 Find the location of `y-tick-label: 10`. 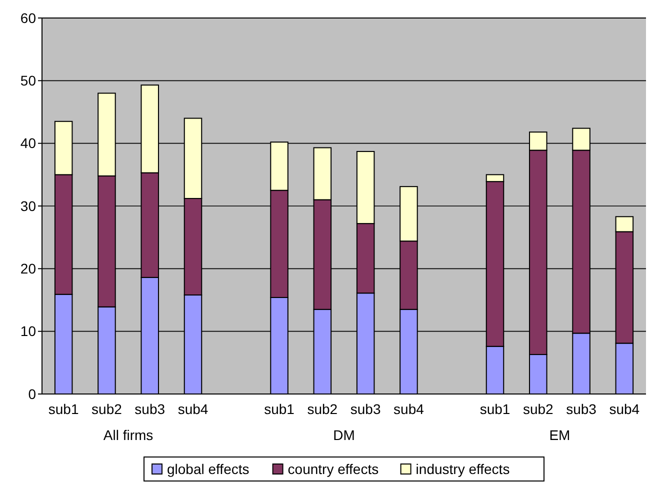

y-tick-label: 10 is located at coordinates (28, 331).